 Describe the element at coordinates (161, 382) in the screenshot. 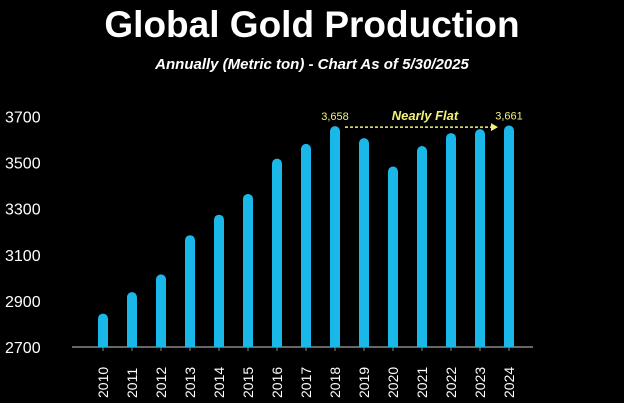

I see `x-tick-label: 2012` at that location.